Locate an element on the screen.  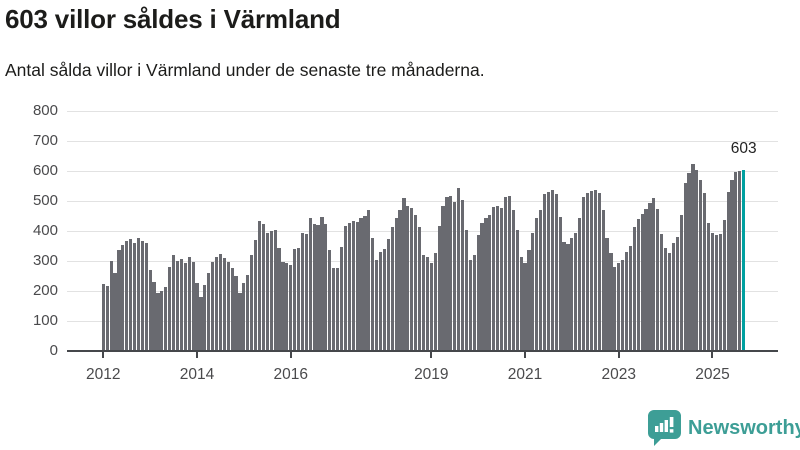
newsworthy-logo-text: Newsworthy is located at coordinates (744, 427).